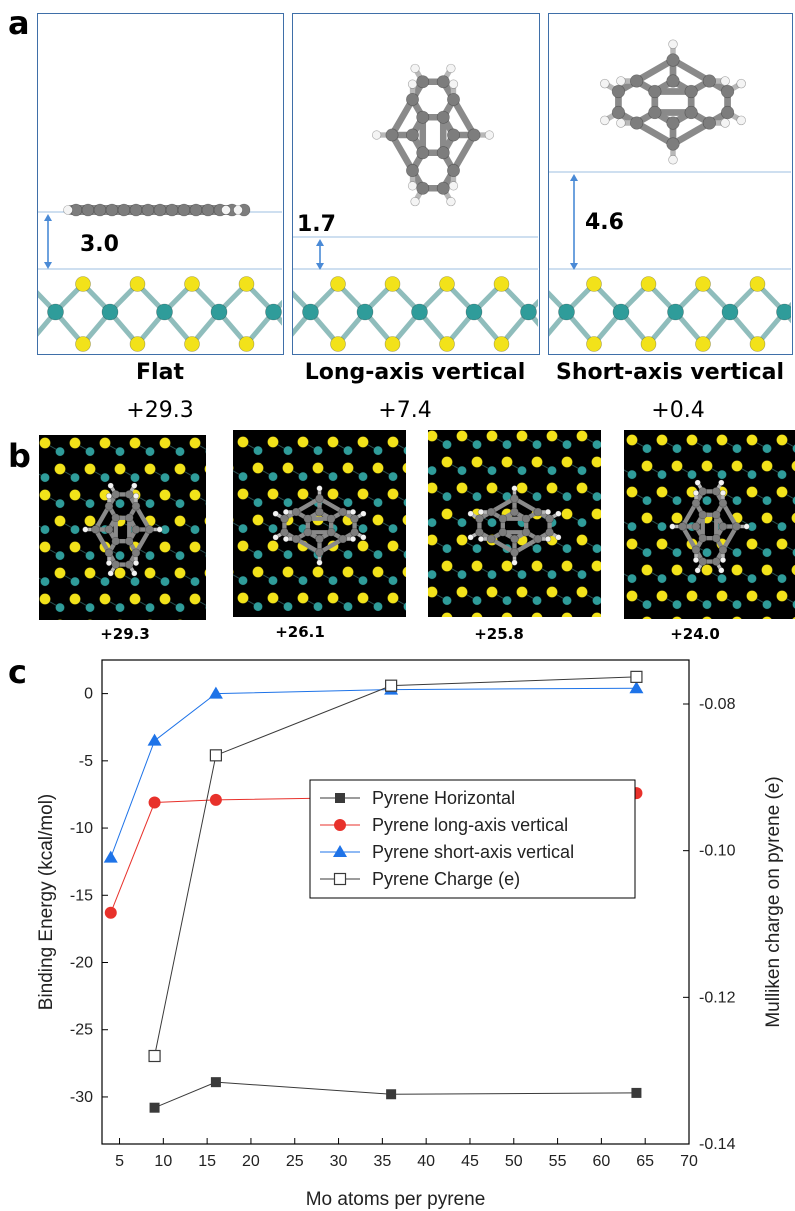 The height and width of the screenshot is (1211, 795). What do you see at coordinates (295, 1161) in the screenshot?
I see `x-tick-label: 25` at bounding box center [295, 1161].